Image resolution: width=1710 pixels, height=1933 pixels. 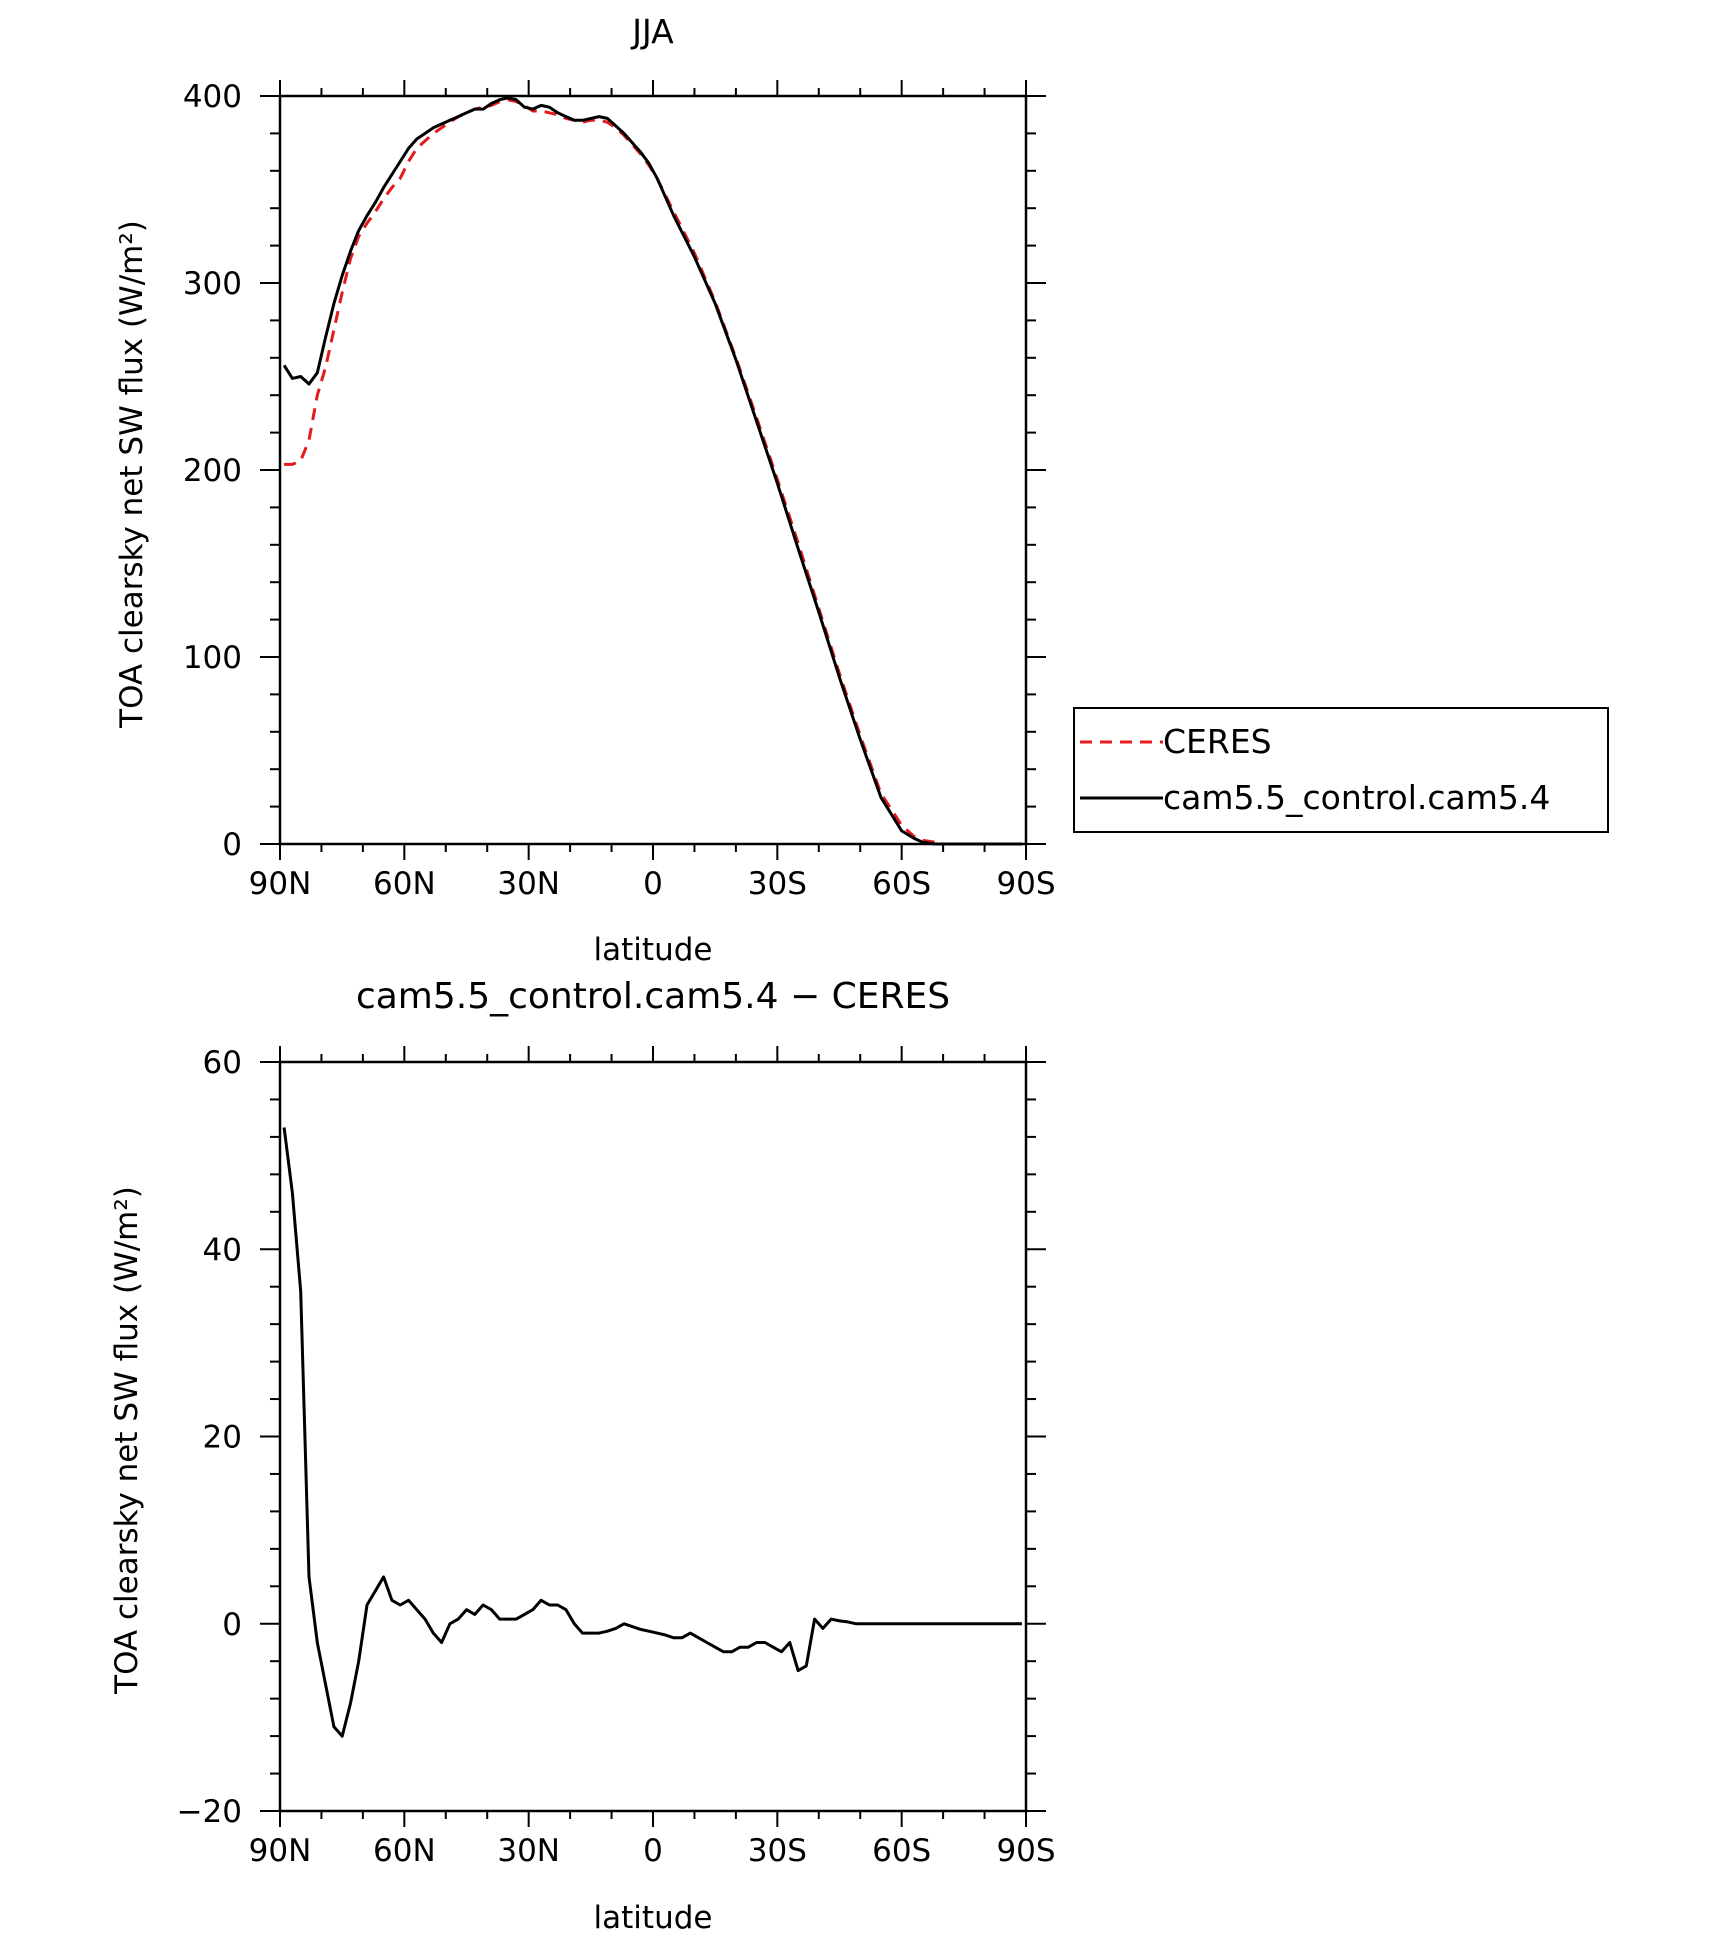 What do you see at coordinates (777, 1851) in the screenshot?
I see `bottom-chart-x-tick-label: 30S` at bounding box center [777, 1851].